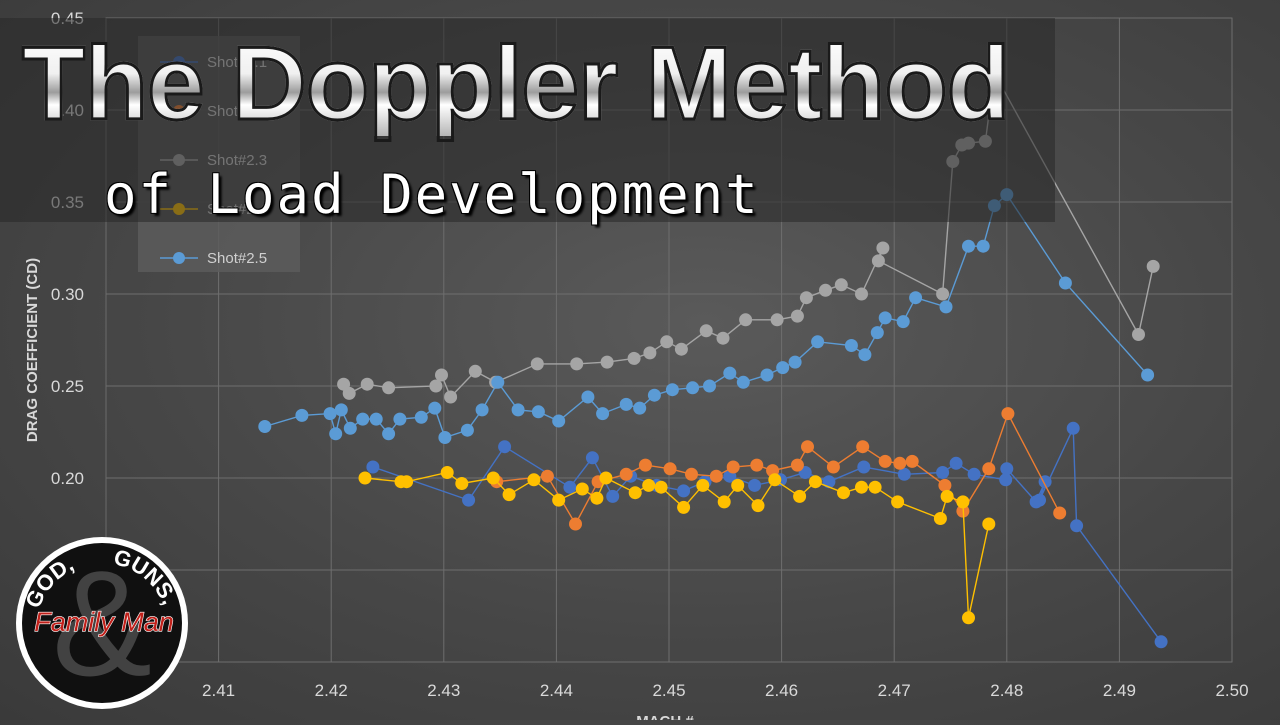  What do you see at coordinates (331, 690) in the screenshot?
I see `x-tick-label: 2.42` at bounding box center [331, 690].